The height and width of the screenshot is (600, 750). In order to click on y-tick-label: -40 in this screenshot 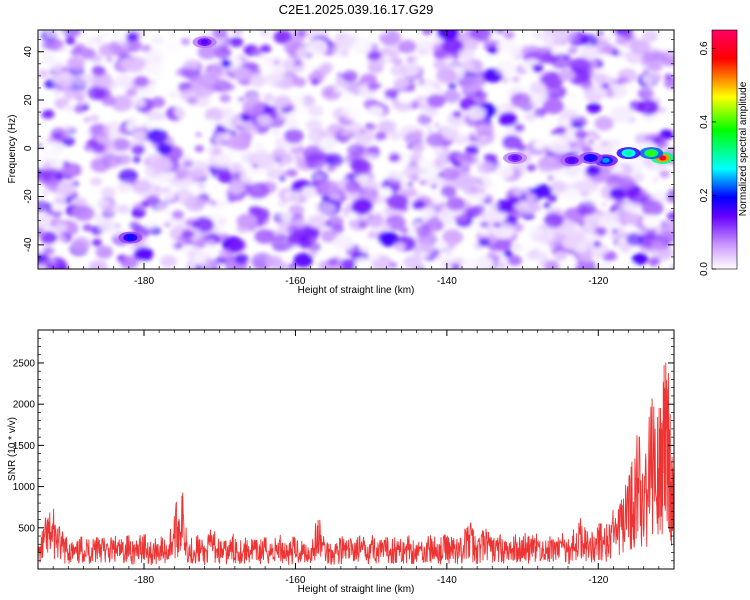, I will do `click(28, 244)`.